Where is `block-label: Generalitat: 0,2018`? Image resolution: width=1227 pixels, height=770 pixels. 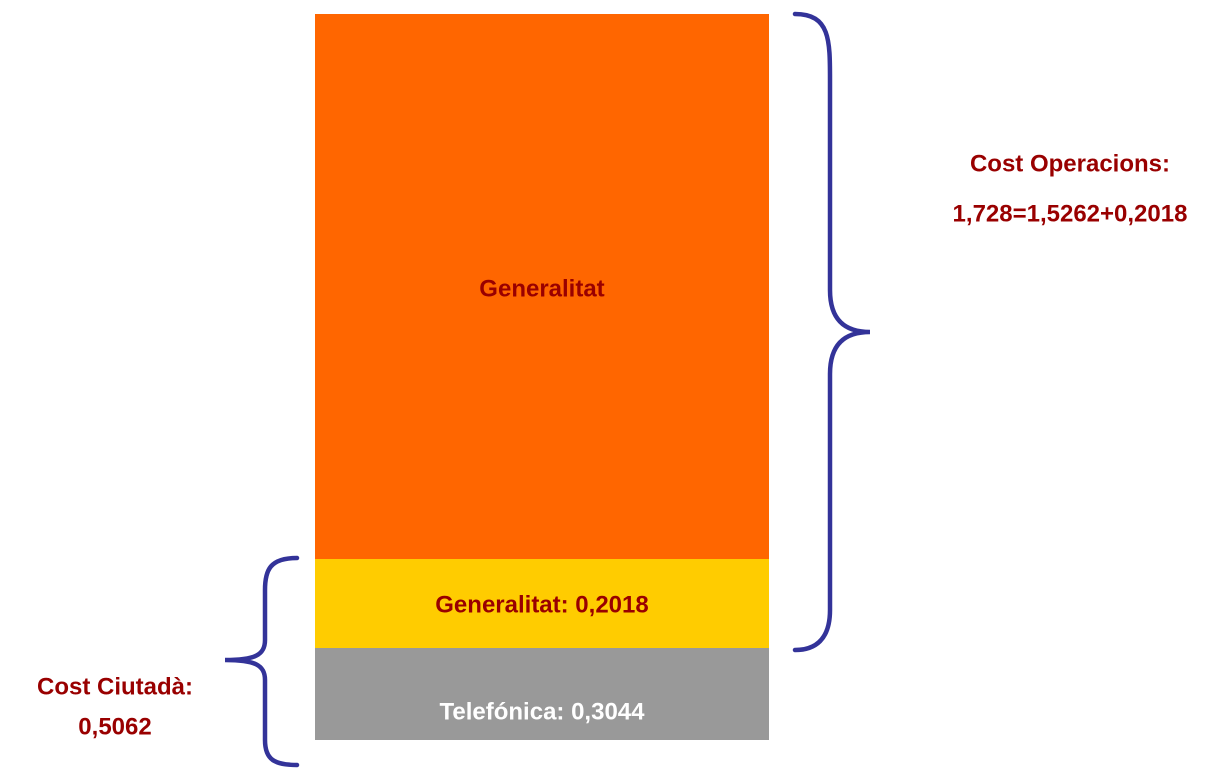
block-label: Generalitat: 0,2018 is located at coordinates (541, 604).